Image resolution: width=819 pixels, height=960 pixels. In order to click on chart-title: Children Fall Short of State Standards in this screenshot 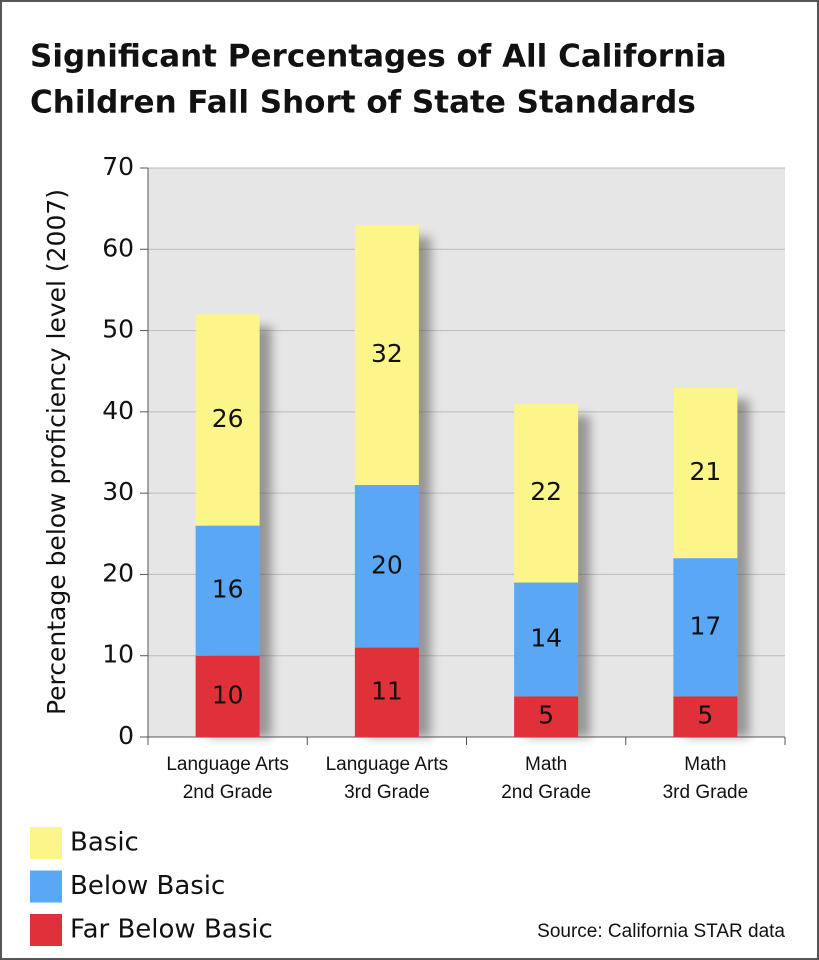, I will do `click(363, 103)`.